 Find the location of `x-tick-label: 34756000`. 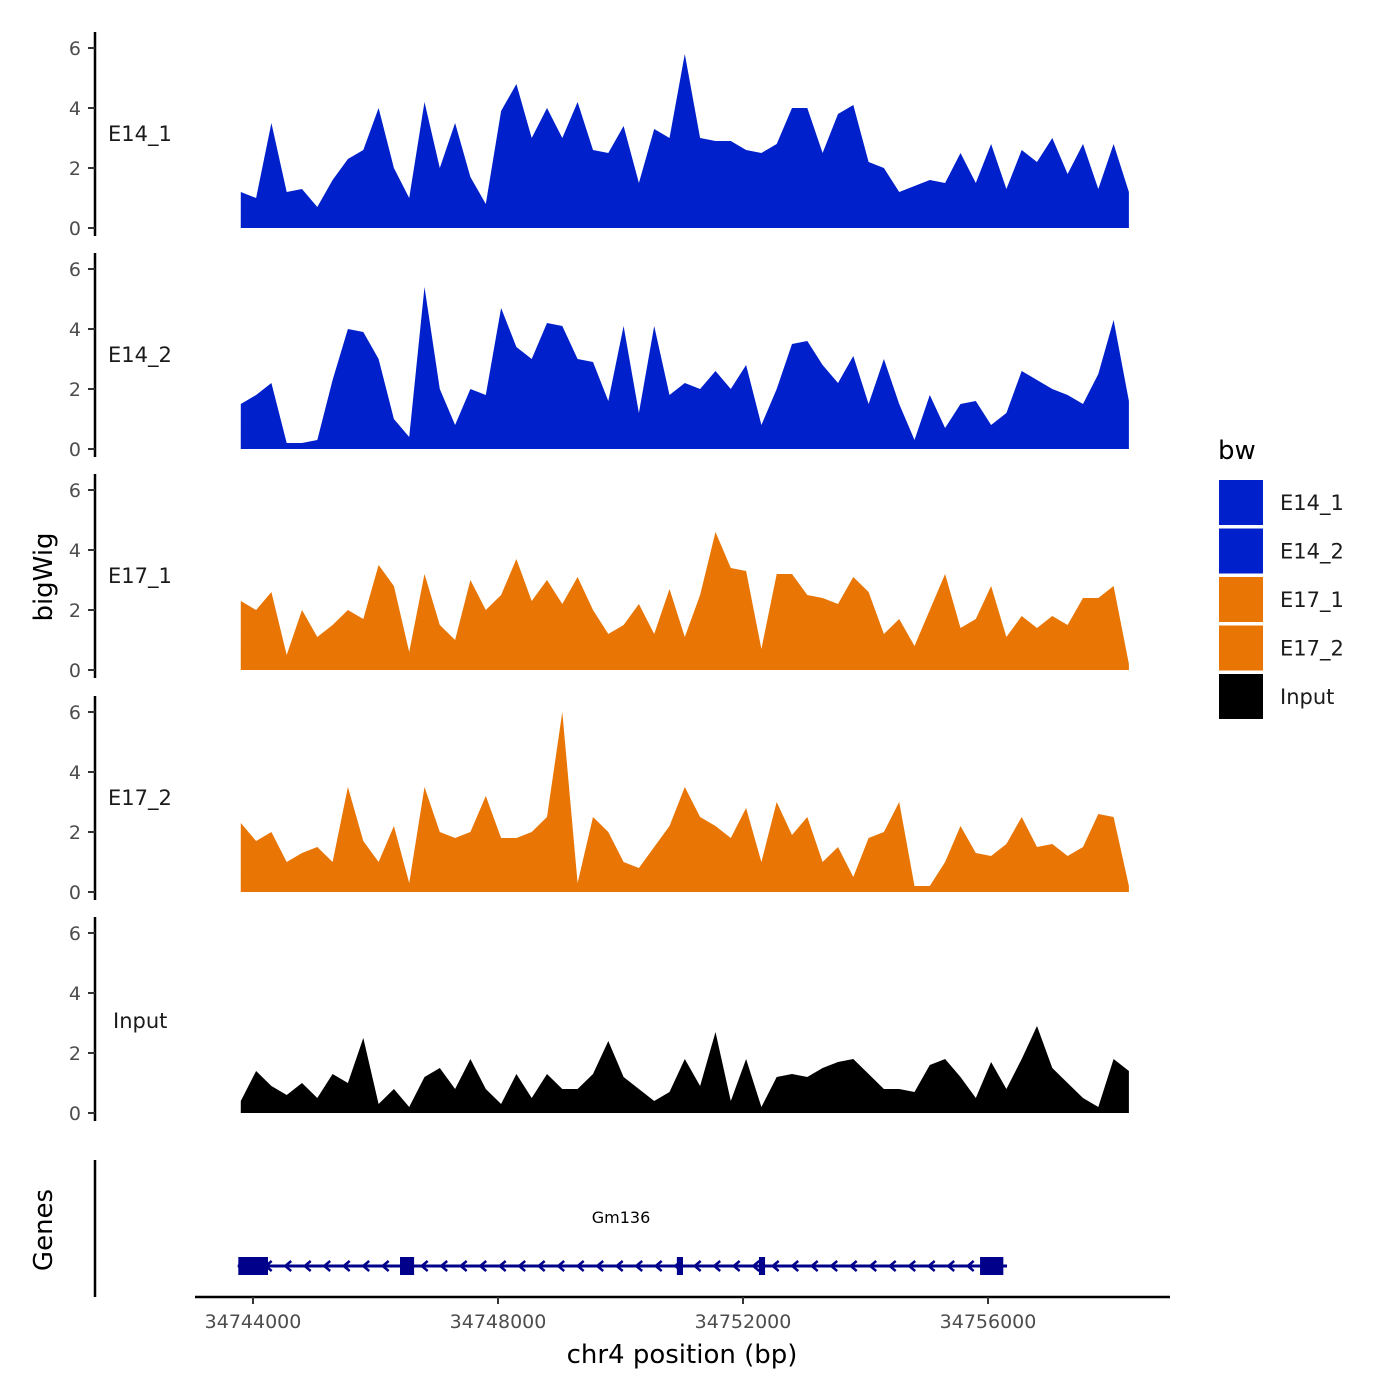

x-tick-label: 34756000 is located at coordinates (988, 1322).